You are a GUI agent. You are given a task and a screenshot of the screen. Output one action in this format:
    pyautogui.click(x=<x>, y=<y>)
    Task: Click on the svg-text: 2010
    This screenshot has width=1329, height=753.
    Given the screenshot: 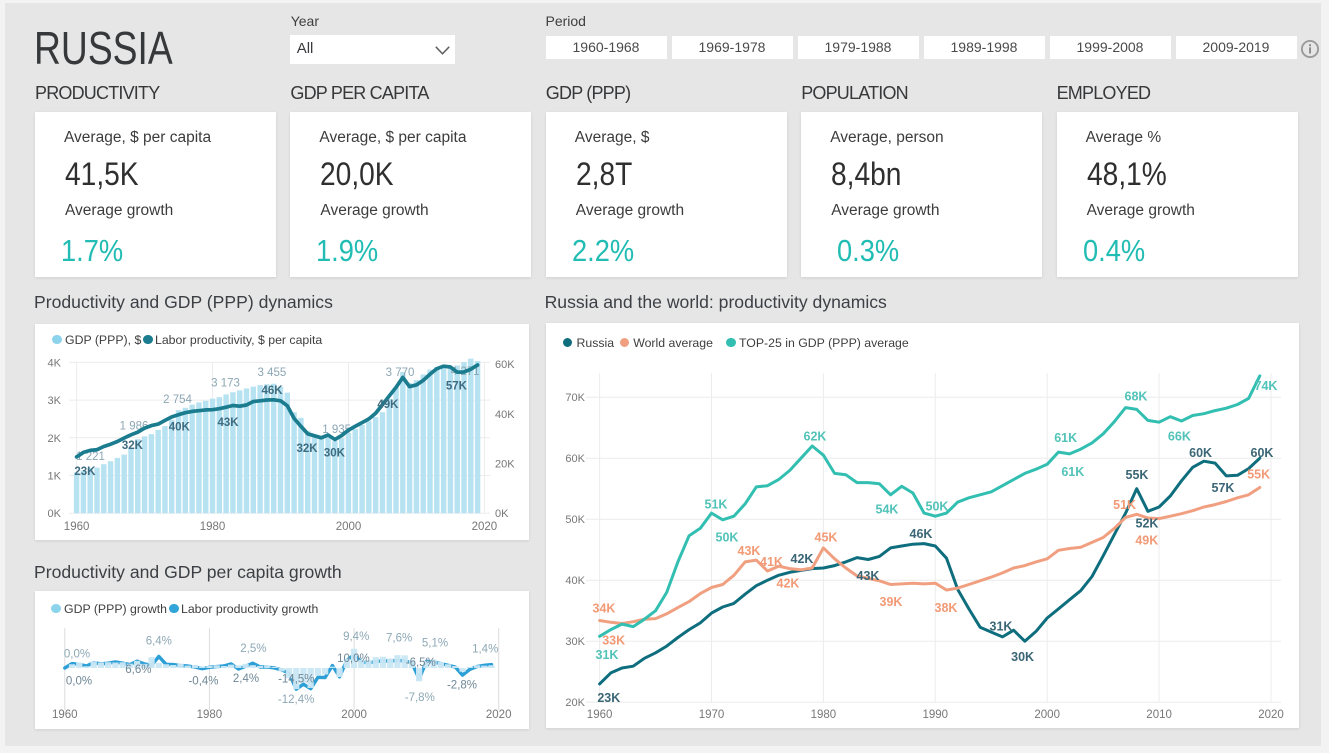 What is the action you would take?
    pyautogui.click(x=1159, y=715)
    